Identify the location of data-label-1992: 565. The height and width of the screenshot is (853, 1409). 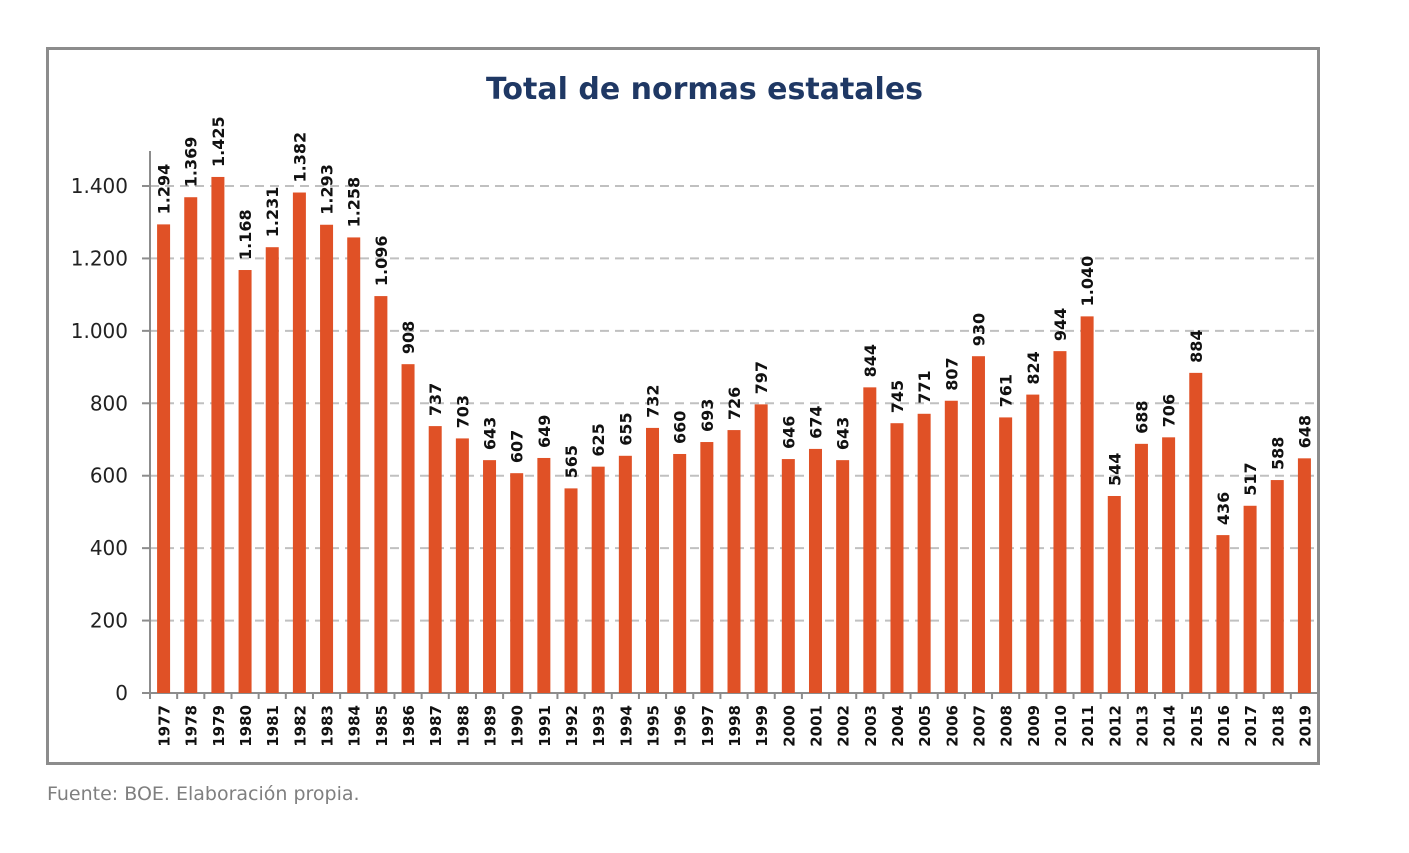
(571, 461).